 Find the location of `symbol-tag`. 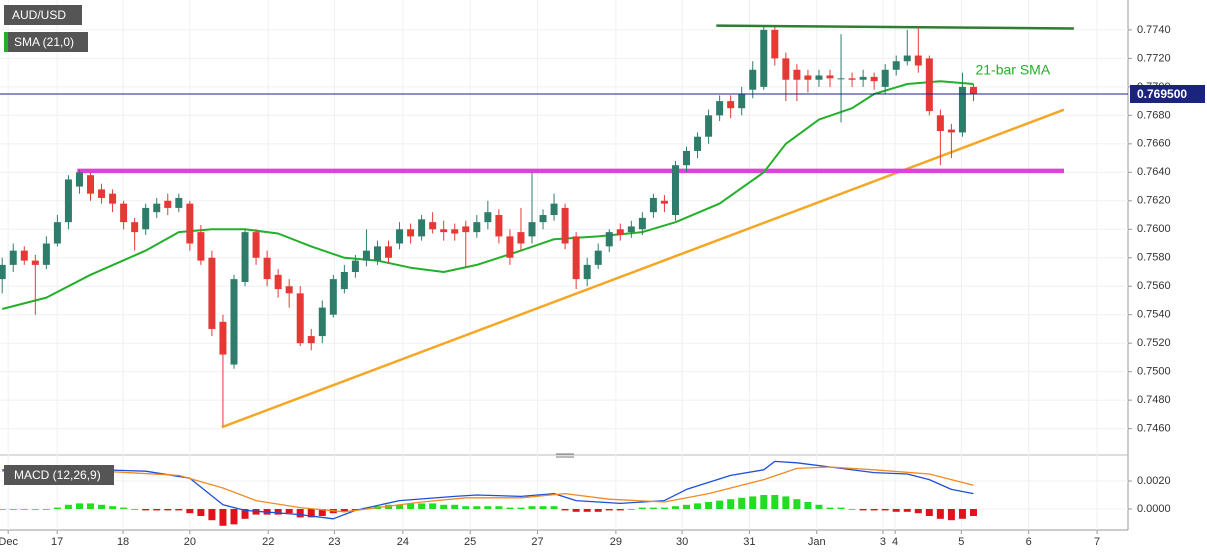

symbol-tag is located at coordinates (43, 15).